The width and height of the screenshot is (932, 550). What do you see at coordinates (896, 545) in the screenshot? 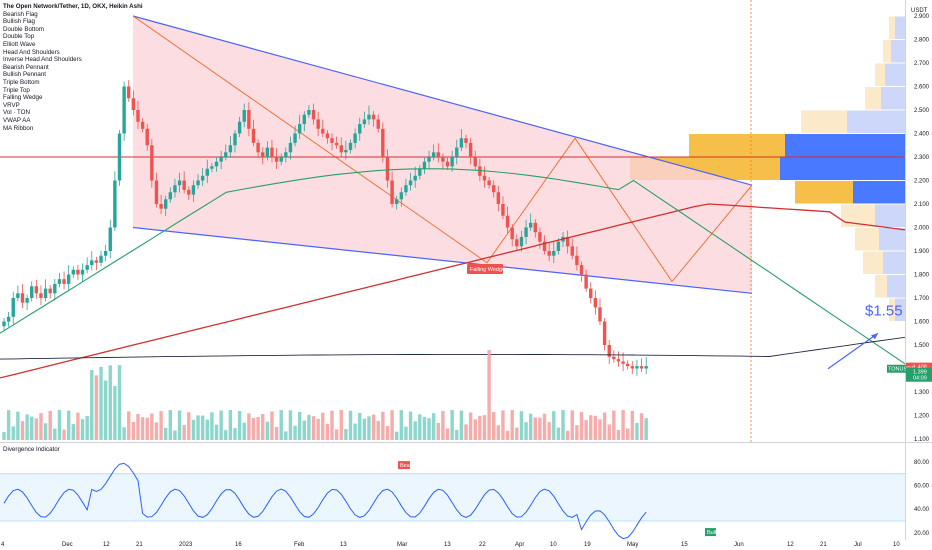
I see `time-axis-tick: 10` at bounding box center [896, 545].